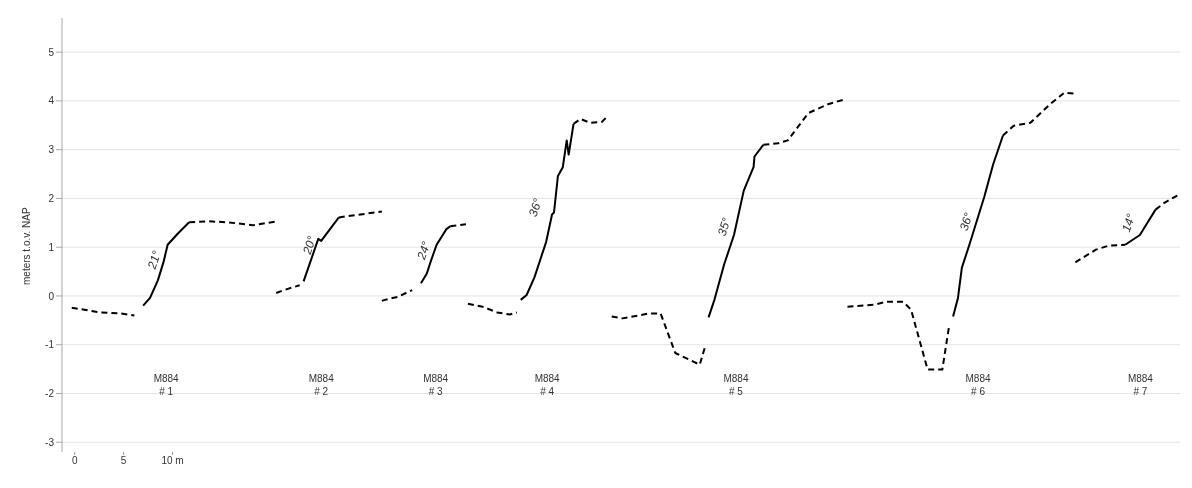 The image size is (1192, 488). Describe the element at coordinates (1129, 222) in the screenshot. I see `annotation: 14°` at that location.